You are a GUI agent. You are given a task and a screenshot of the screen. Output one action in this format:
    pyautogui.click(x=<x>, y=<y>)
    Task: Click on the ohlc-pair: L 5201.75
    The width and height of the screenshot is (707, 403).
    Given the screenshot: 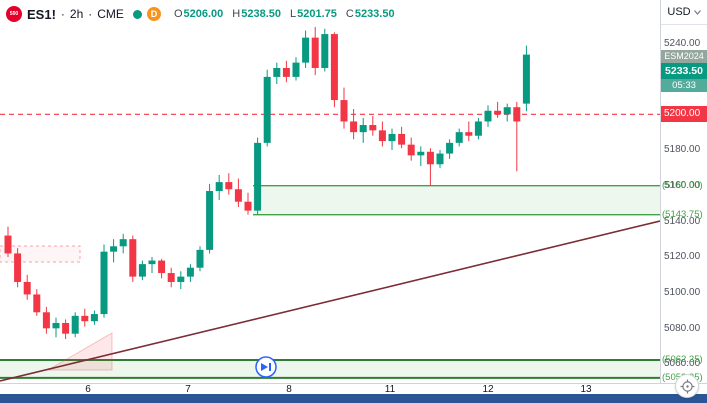 What is the action you would take?
    pyautogui.click(x=313, y=14)
    